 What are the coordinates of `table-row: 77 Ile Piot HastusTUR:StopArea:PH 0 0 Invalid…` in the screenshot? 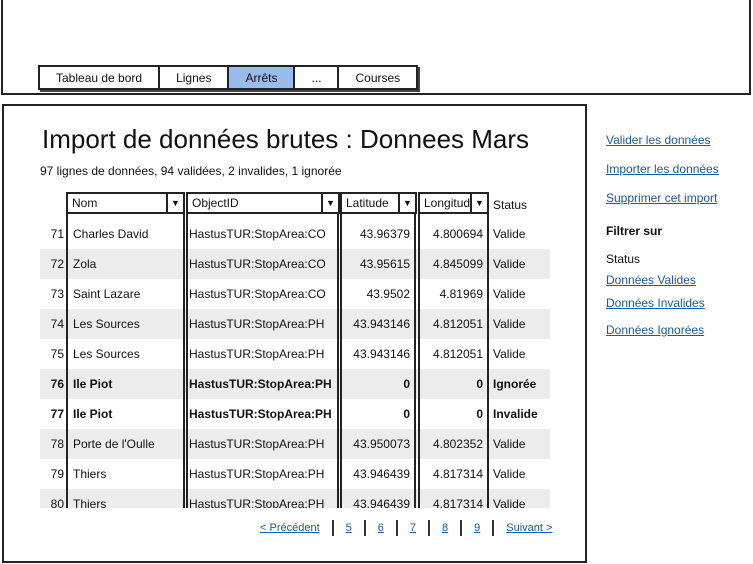 It's located at (295, 414).